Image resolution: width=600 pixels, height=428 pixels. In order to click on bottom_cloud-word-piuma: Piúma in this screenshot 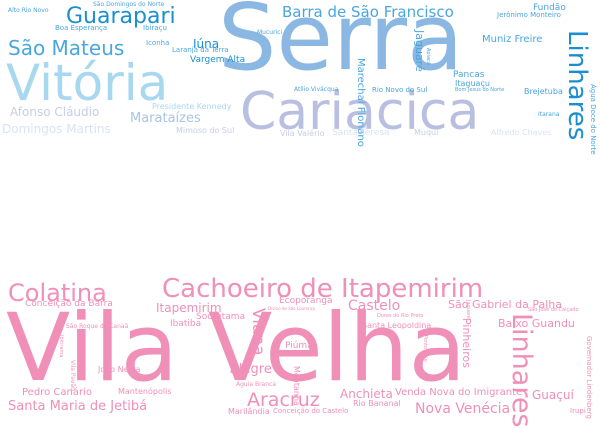, I will do `click(299, 346)`.